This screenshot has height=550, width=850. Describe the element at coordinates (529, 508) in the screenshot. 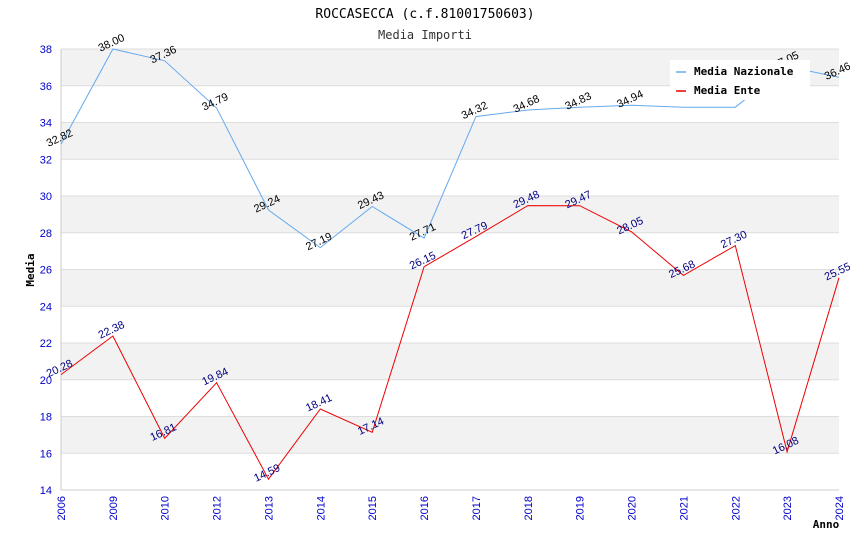

I see `x-tick-label: 2018` at that location.